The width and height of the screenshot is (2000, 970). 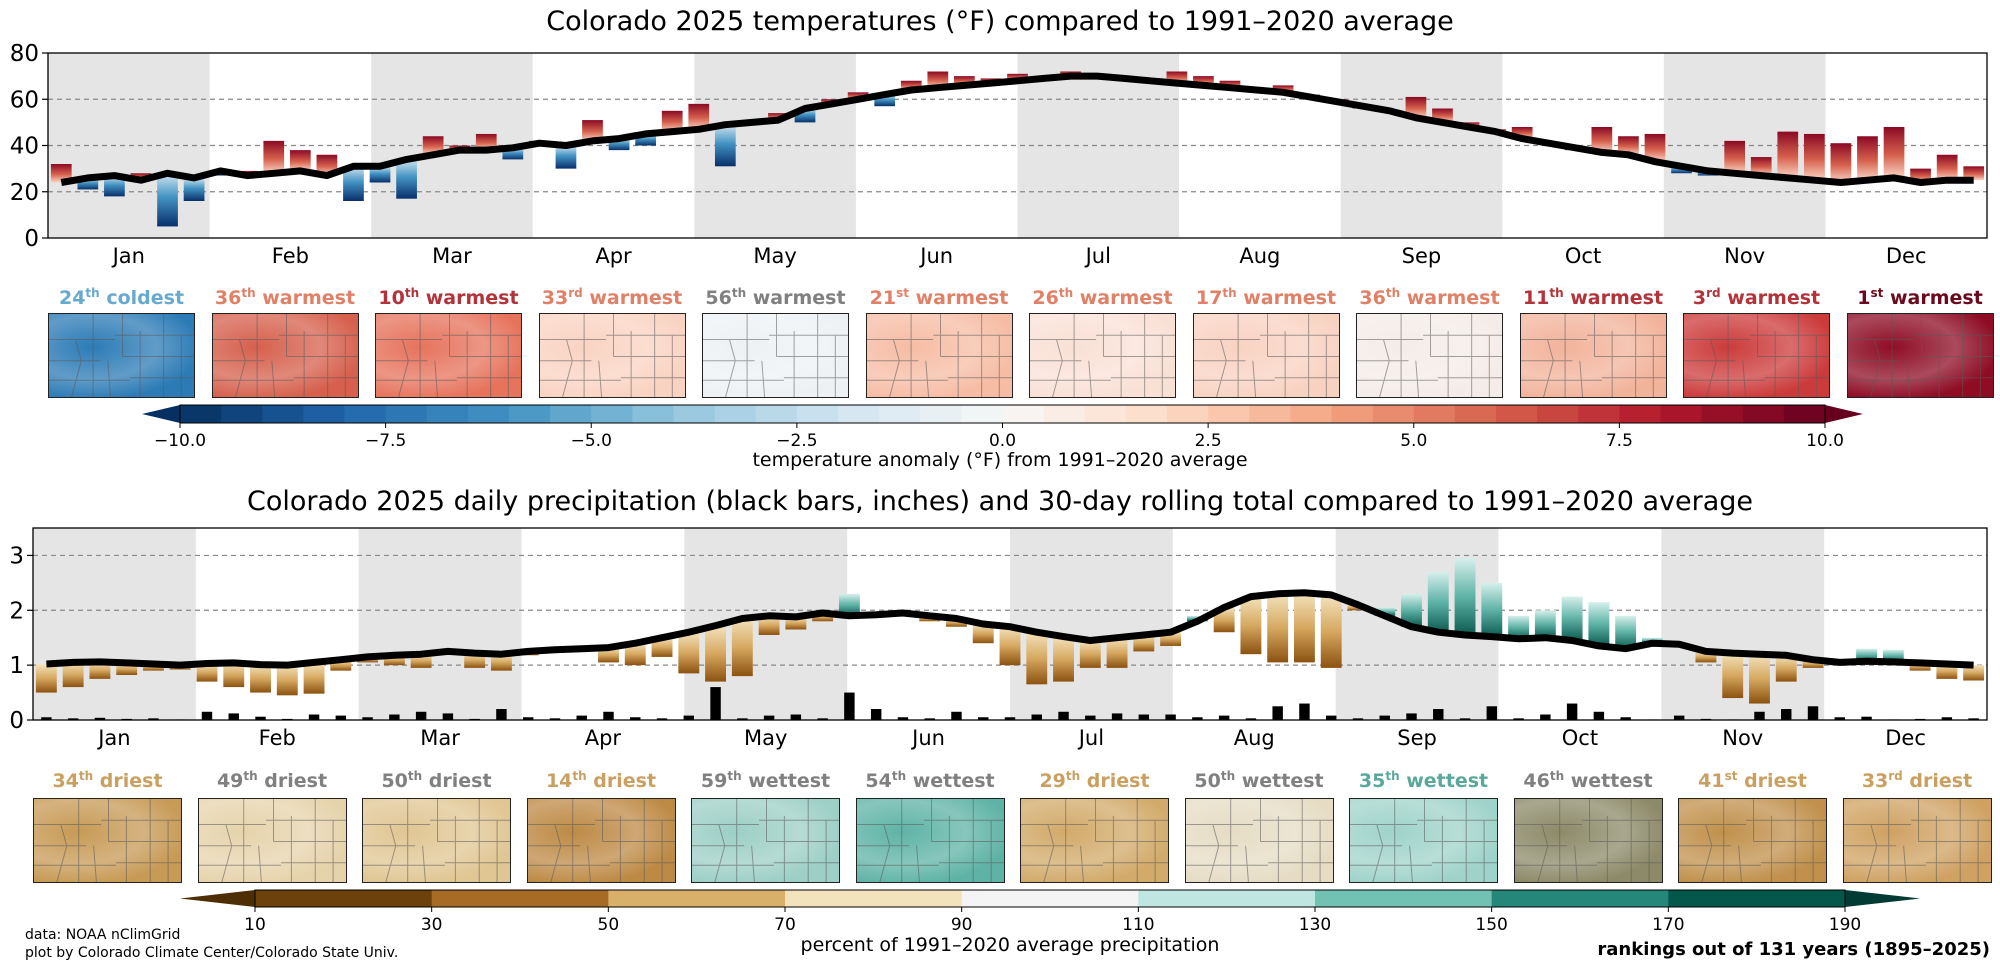 What do you see at coordinates (1138, 925) in the screenshot?
I see `precipitation-colorbar-tick-label: 110` at bounding box center [1138, 925].